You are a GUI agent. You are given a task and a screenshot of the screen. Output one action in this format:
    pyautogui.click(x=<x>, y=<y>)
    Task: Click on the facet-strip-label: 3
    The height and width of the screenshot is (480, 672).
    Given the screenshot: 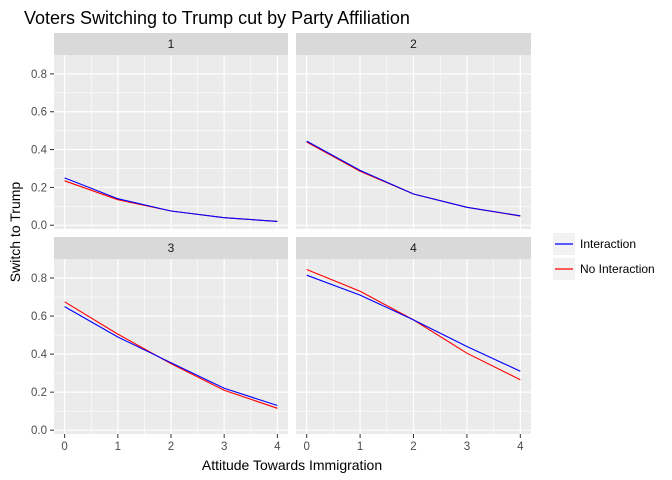 What is the action you would take?
    pyautogui.click(x=171, y=248)
    